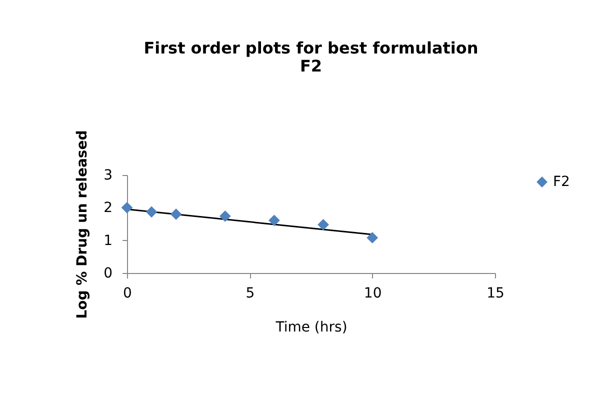  Describe the element at coordinates (561, 182) in the screenshot. I see `legend-label: F2` at that location.